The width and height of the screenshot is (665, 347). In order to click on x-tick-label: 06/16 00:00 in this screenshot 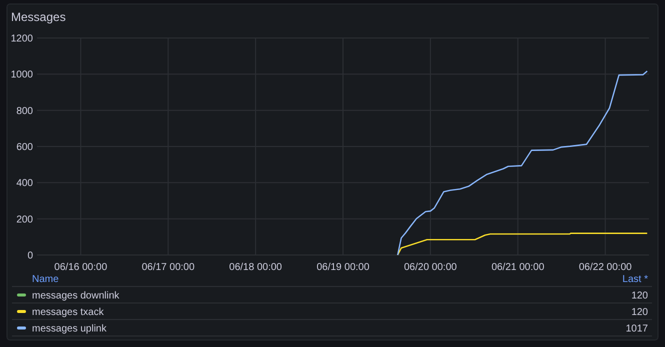, I will do `click(81, 267)`.